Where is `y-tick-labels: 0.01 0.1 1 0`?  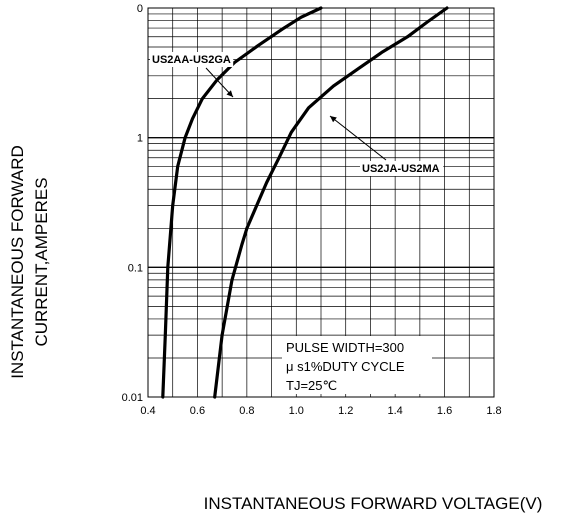 y-tick-labels: 0.01 0.1 1 0 is located at coordinates (132, 203).